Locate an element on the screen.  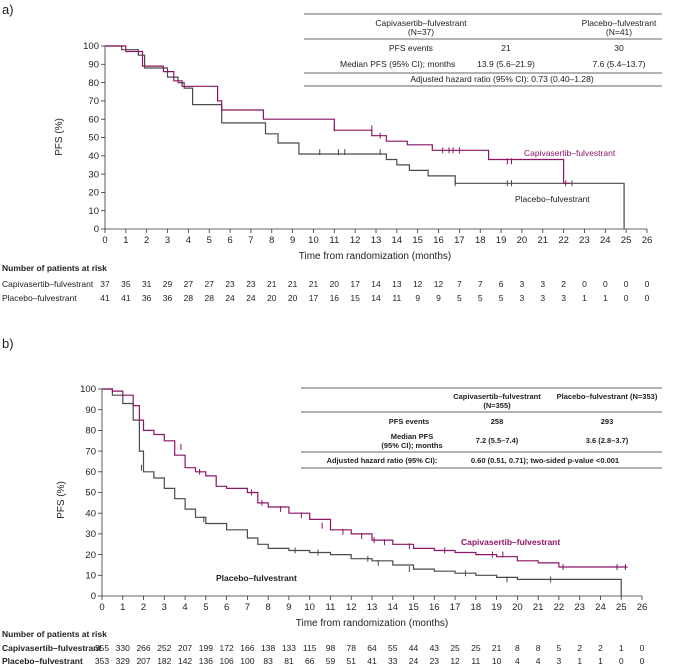
table-b-row1-pla: 293 is located at coordinates (607, 421).